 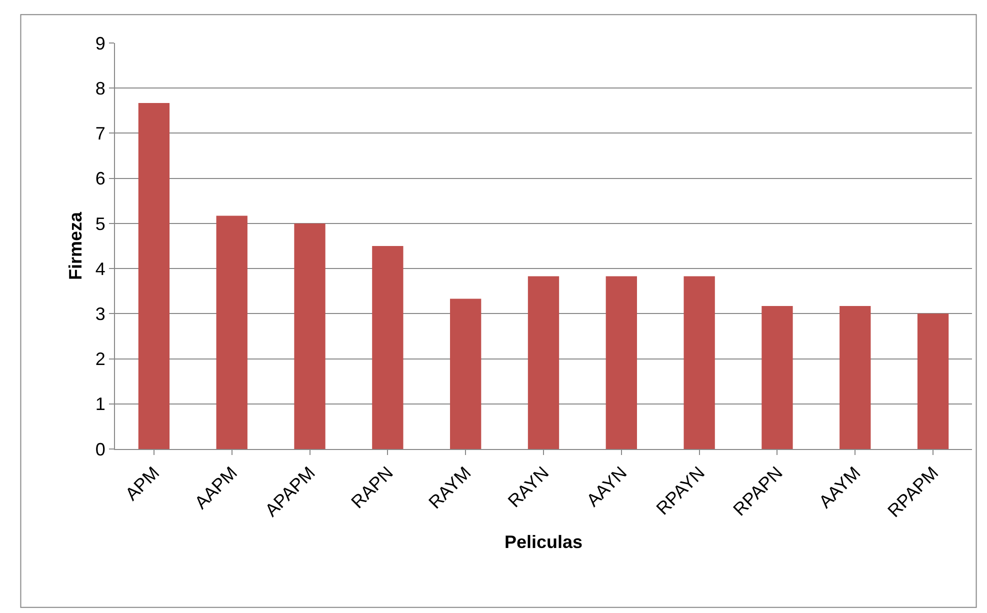 I want to click on y-tick-label: 5, so click(x=100, y=224).